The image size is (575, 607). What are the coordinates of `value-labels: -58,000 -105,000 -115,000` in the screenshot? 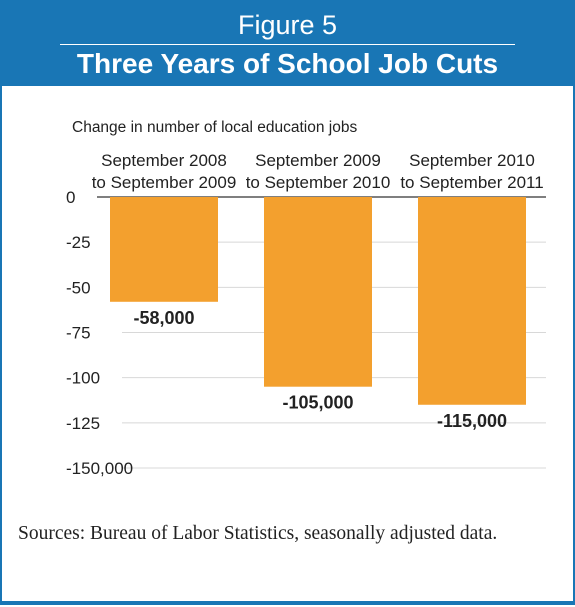 It's located at (320, 369).